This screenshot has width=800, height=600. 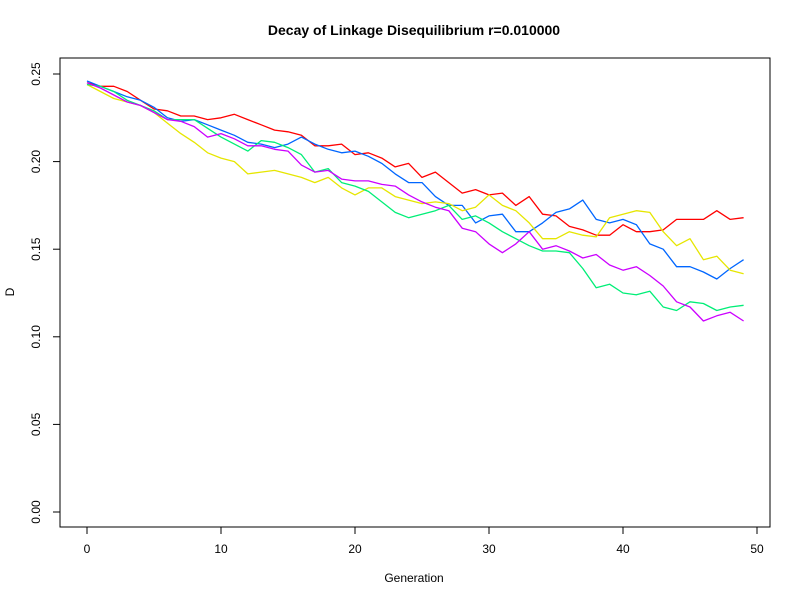 I want to click on y-tick-label: 0.10, so click(x=36, y=337).